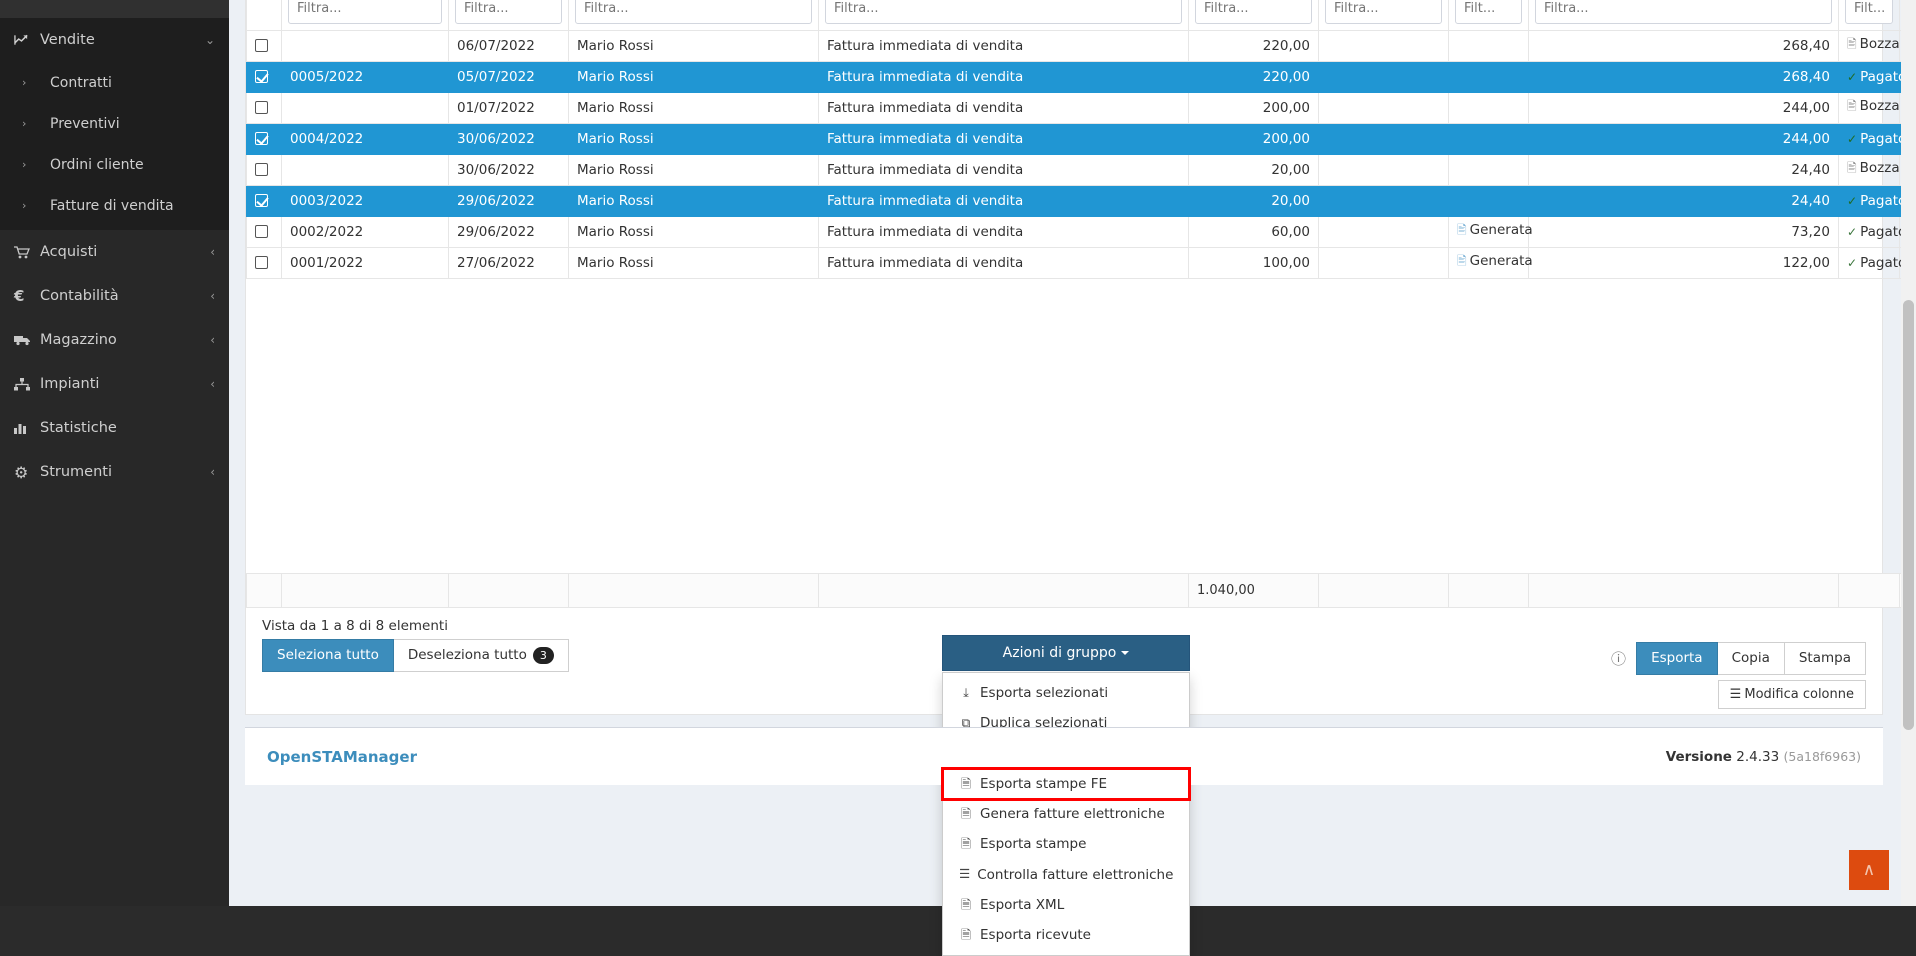 The width and height of the screenshot is (1916, 956). Describe the element at coordinates (1825, 659) in the screenshot. I see `print-button: Stampa` at that location.